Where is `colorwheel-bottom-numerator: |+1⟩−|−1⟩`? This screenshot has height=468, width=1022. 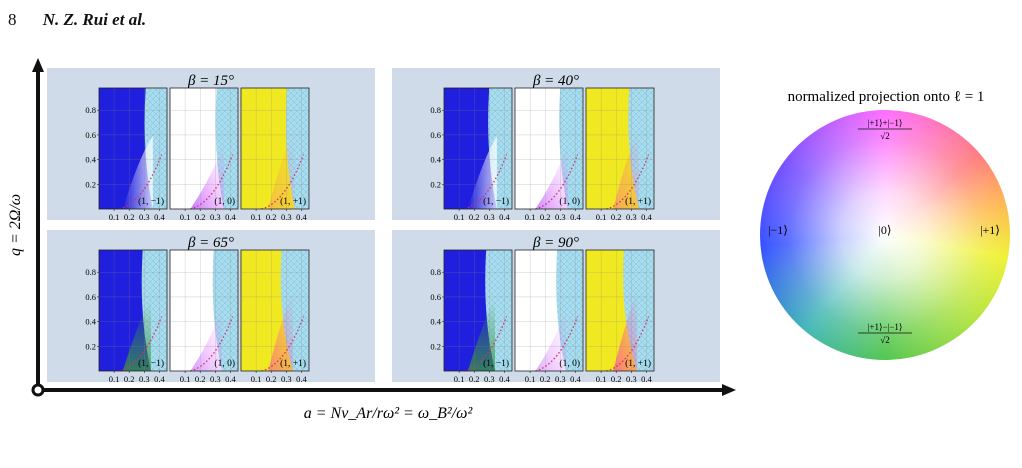 colorwheel-bottom-numerator: |+1⟩−|−1⟩ is located at coordinates (885, 327).